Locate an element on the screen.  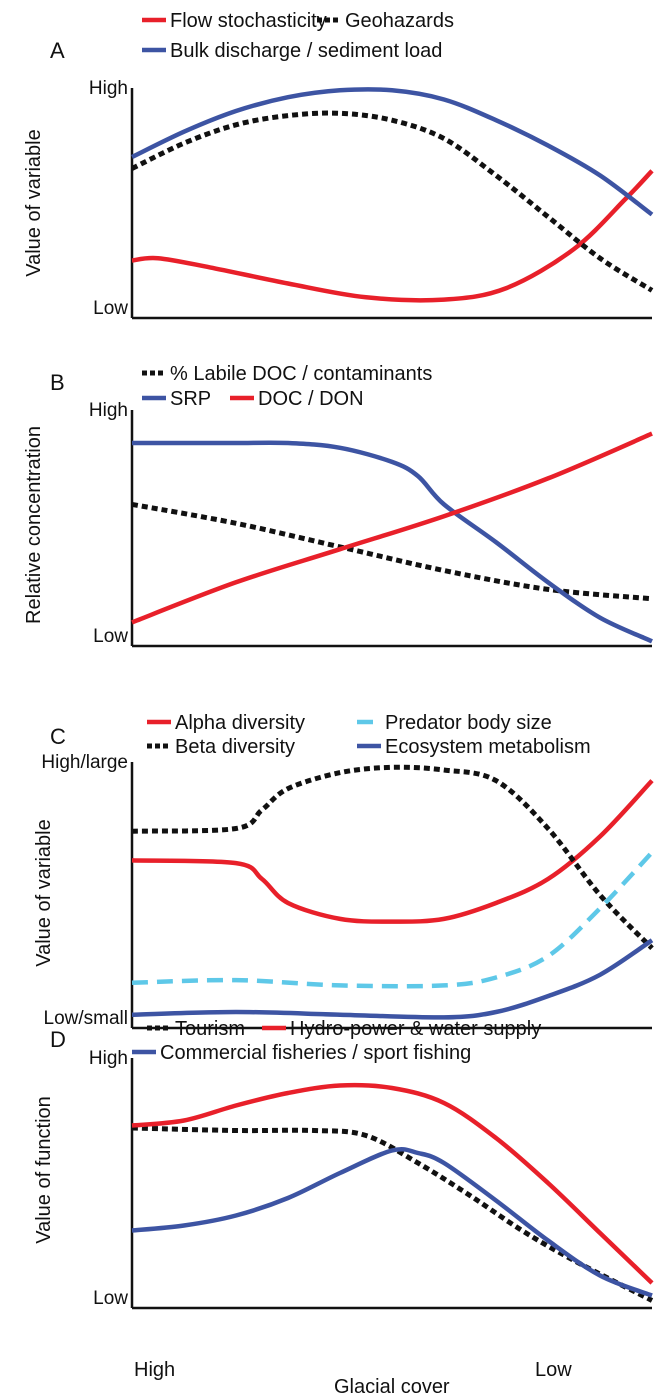
legend-label: Flow stochasticity is located at coordinates (248, 21).